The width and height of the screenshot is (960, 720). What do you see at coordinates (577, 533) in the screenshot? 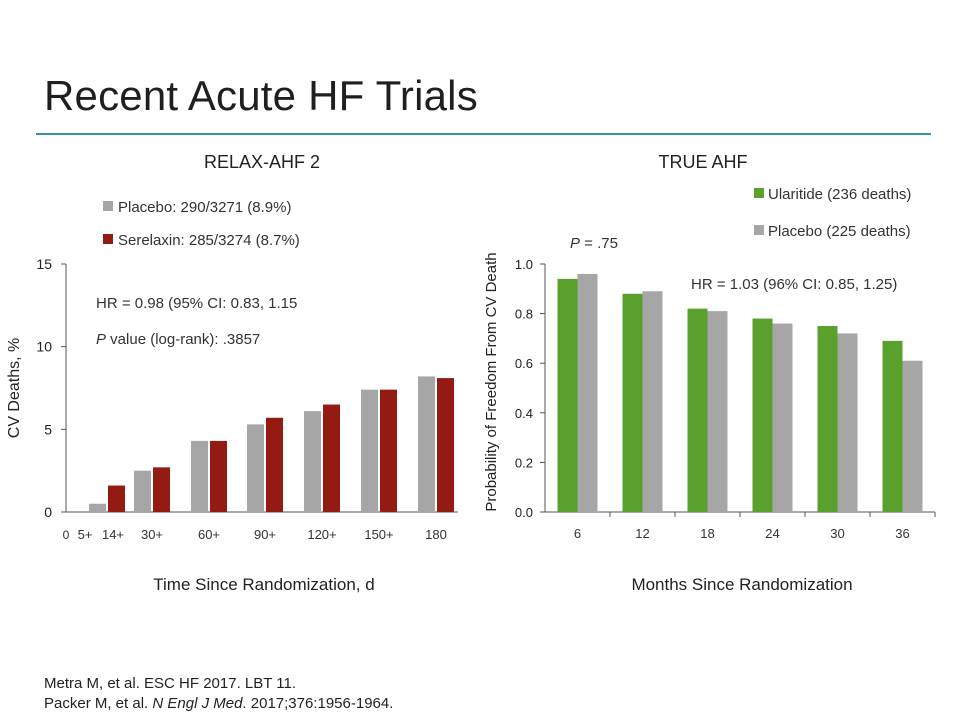
I see `chart2-x-tick-label: 6` at bounding box center [577, 533].